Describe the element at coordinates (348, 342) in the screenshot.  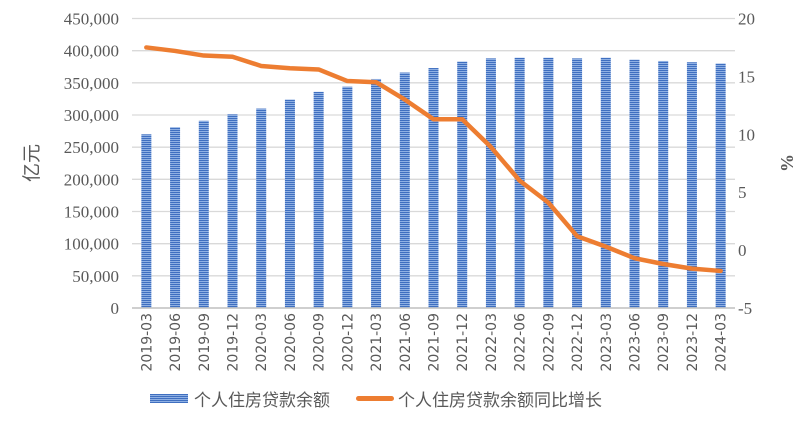
I see `x-tick-label: 2020-12` at that location.